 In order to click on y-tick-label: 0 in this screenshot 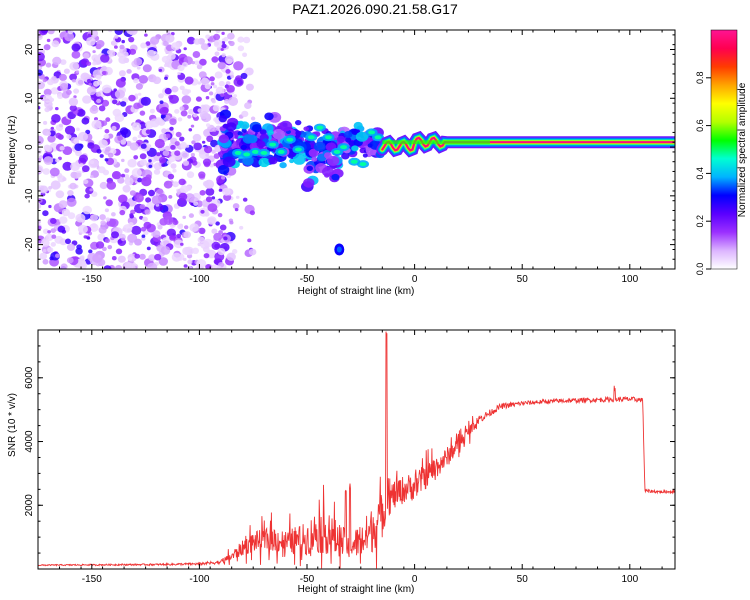, I will do `click(29, 147)`.